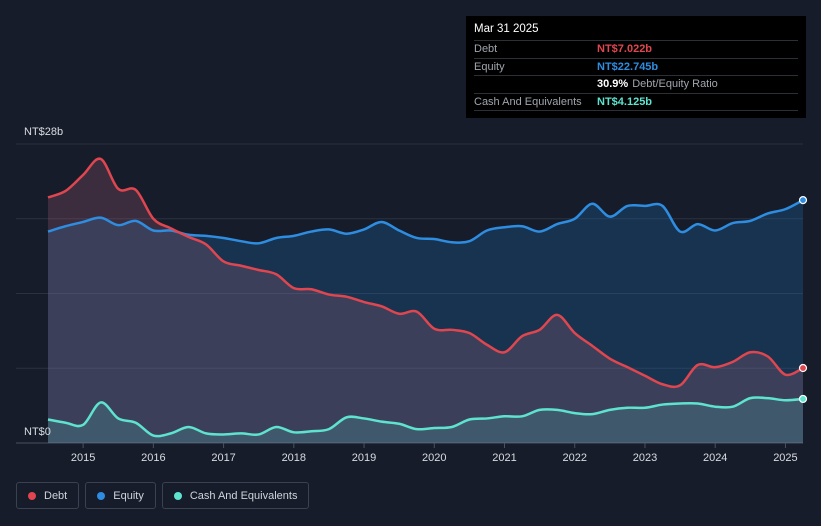 The width and height of the screenshot is (821, 526). I want to click on x-tick-label-2021: 2021, so click(504, 458).